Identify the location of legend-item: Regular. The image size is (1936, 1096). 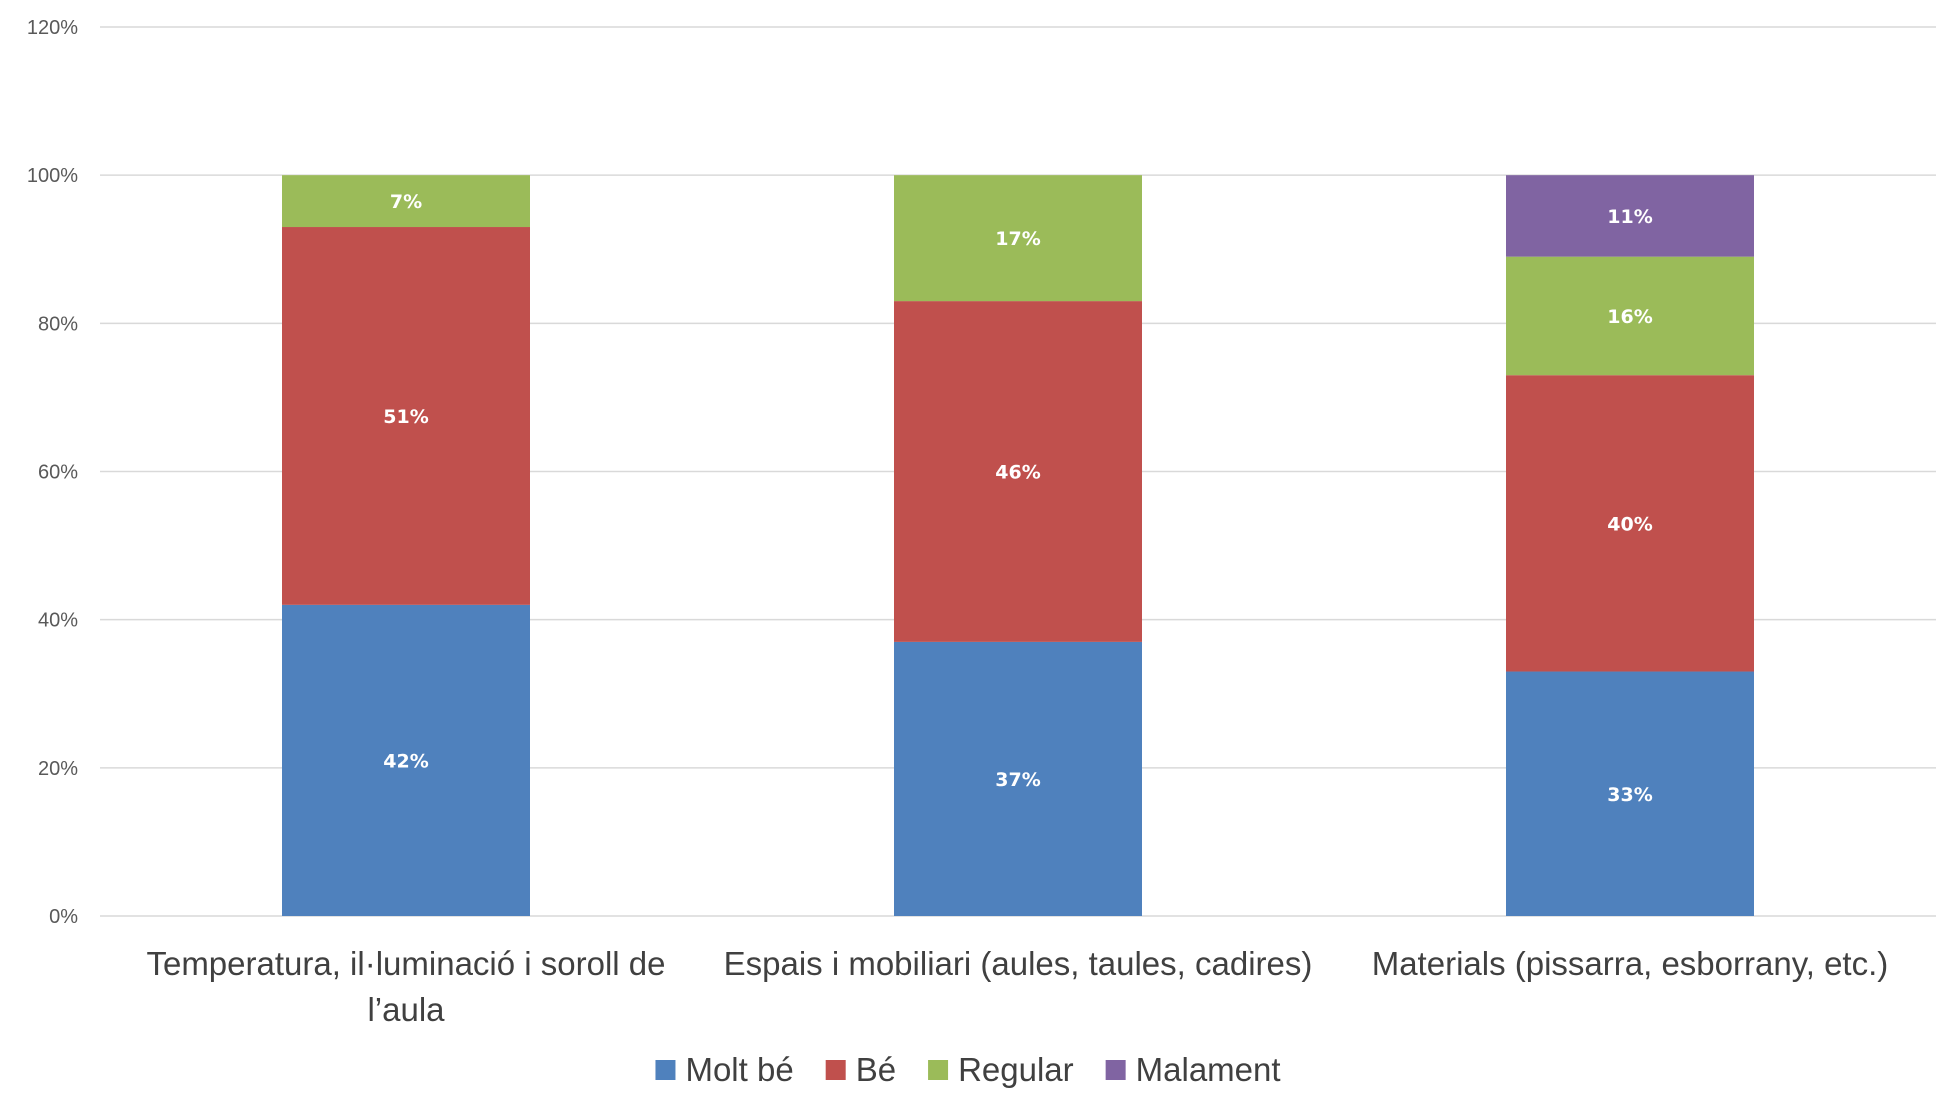
(1001, 1069).